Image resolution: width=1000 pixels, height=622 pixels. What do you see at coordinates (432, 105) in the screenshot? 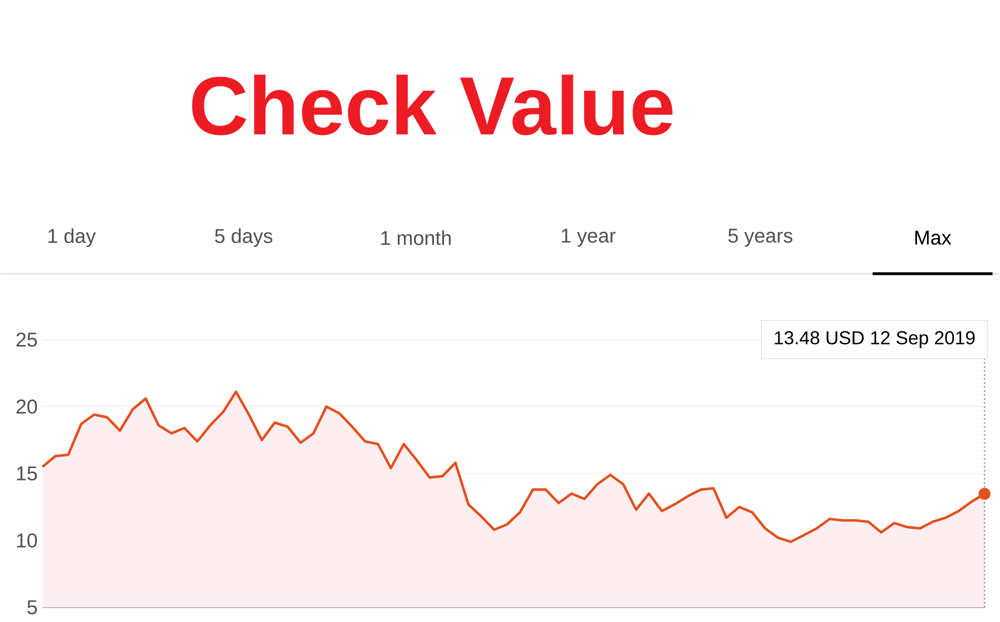
I see `chart-title: Check Value` at bounding box center [432, 105].